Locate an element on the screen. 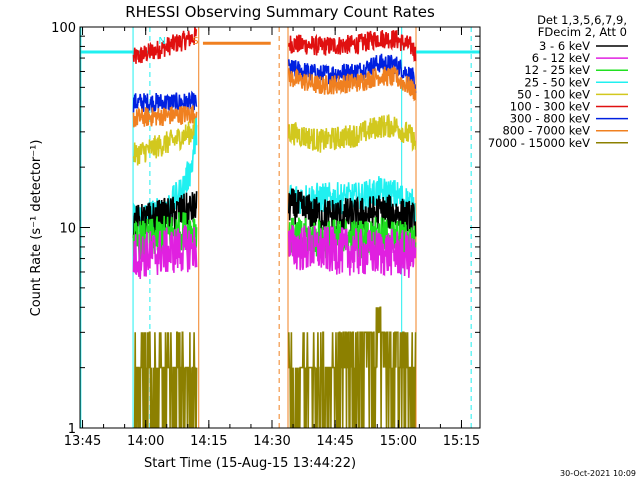  y-tick-label-100: 100 is located at coordinates (63, 28).